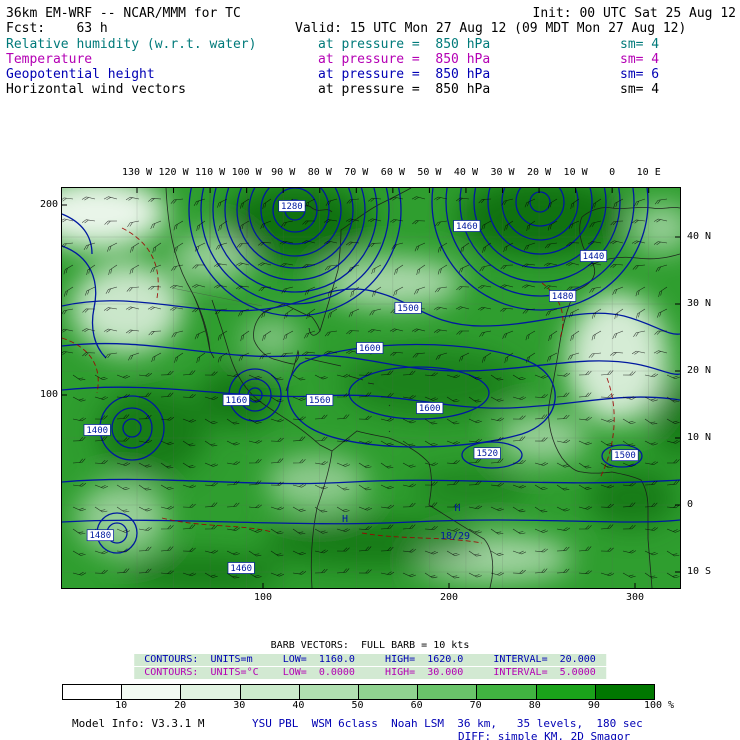 The image size is (740, 740). I want to click on y-grid-tick: 200, so click(48, 204).